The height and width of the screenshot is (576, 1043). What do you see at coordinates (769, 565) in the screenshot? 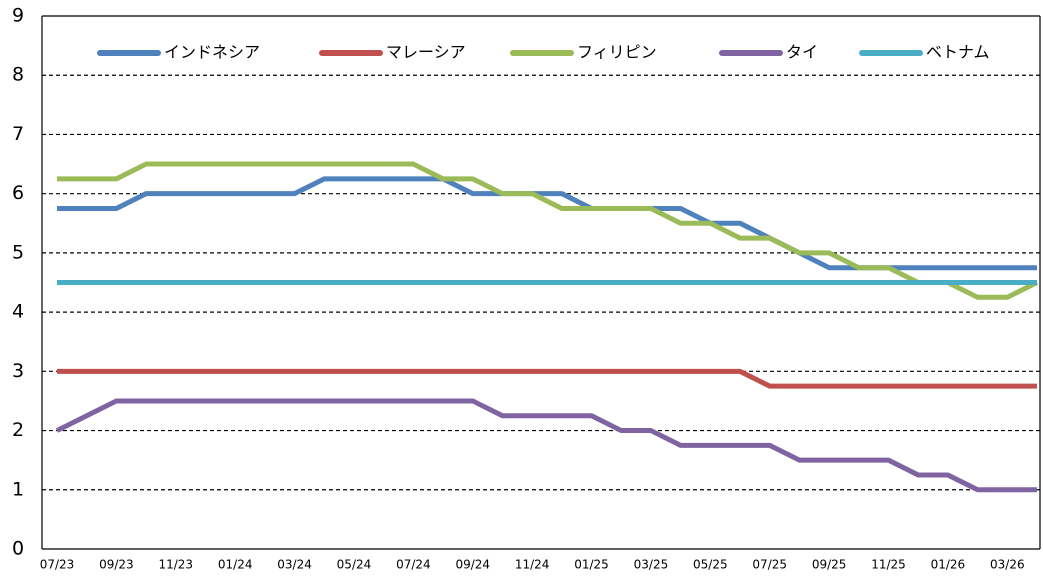
I see `x-tick-label: 07/25` at bounding box center [769, 565].